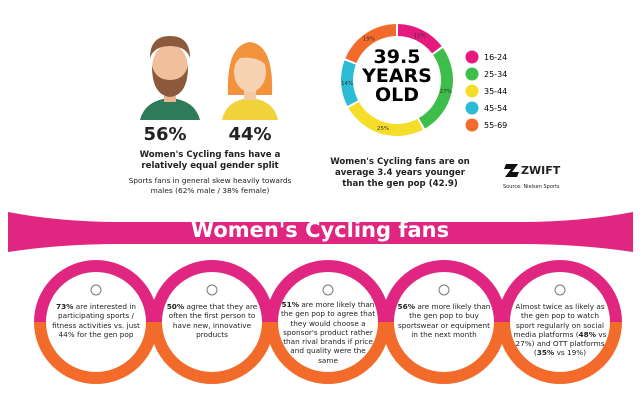 The image size is (641, 417). I want to click on banner-shape, so click(320, 232).